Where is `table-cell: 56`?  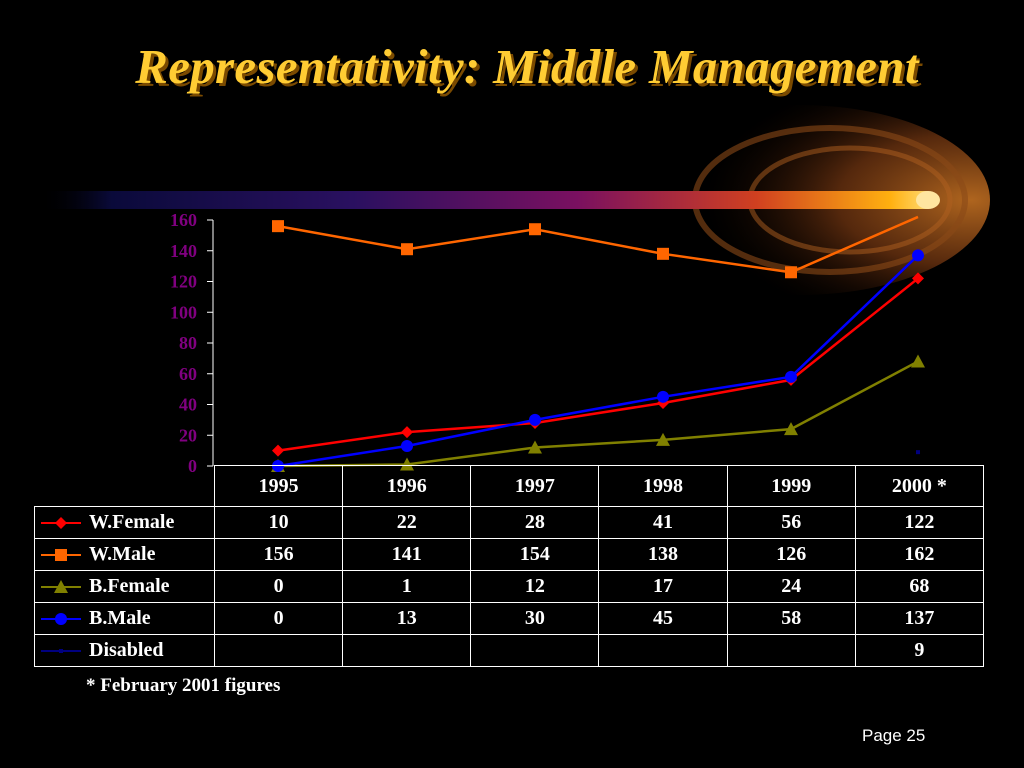
table-cell: 56 is located at coordinates (791, 522).